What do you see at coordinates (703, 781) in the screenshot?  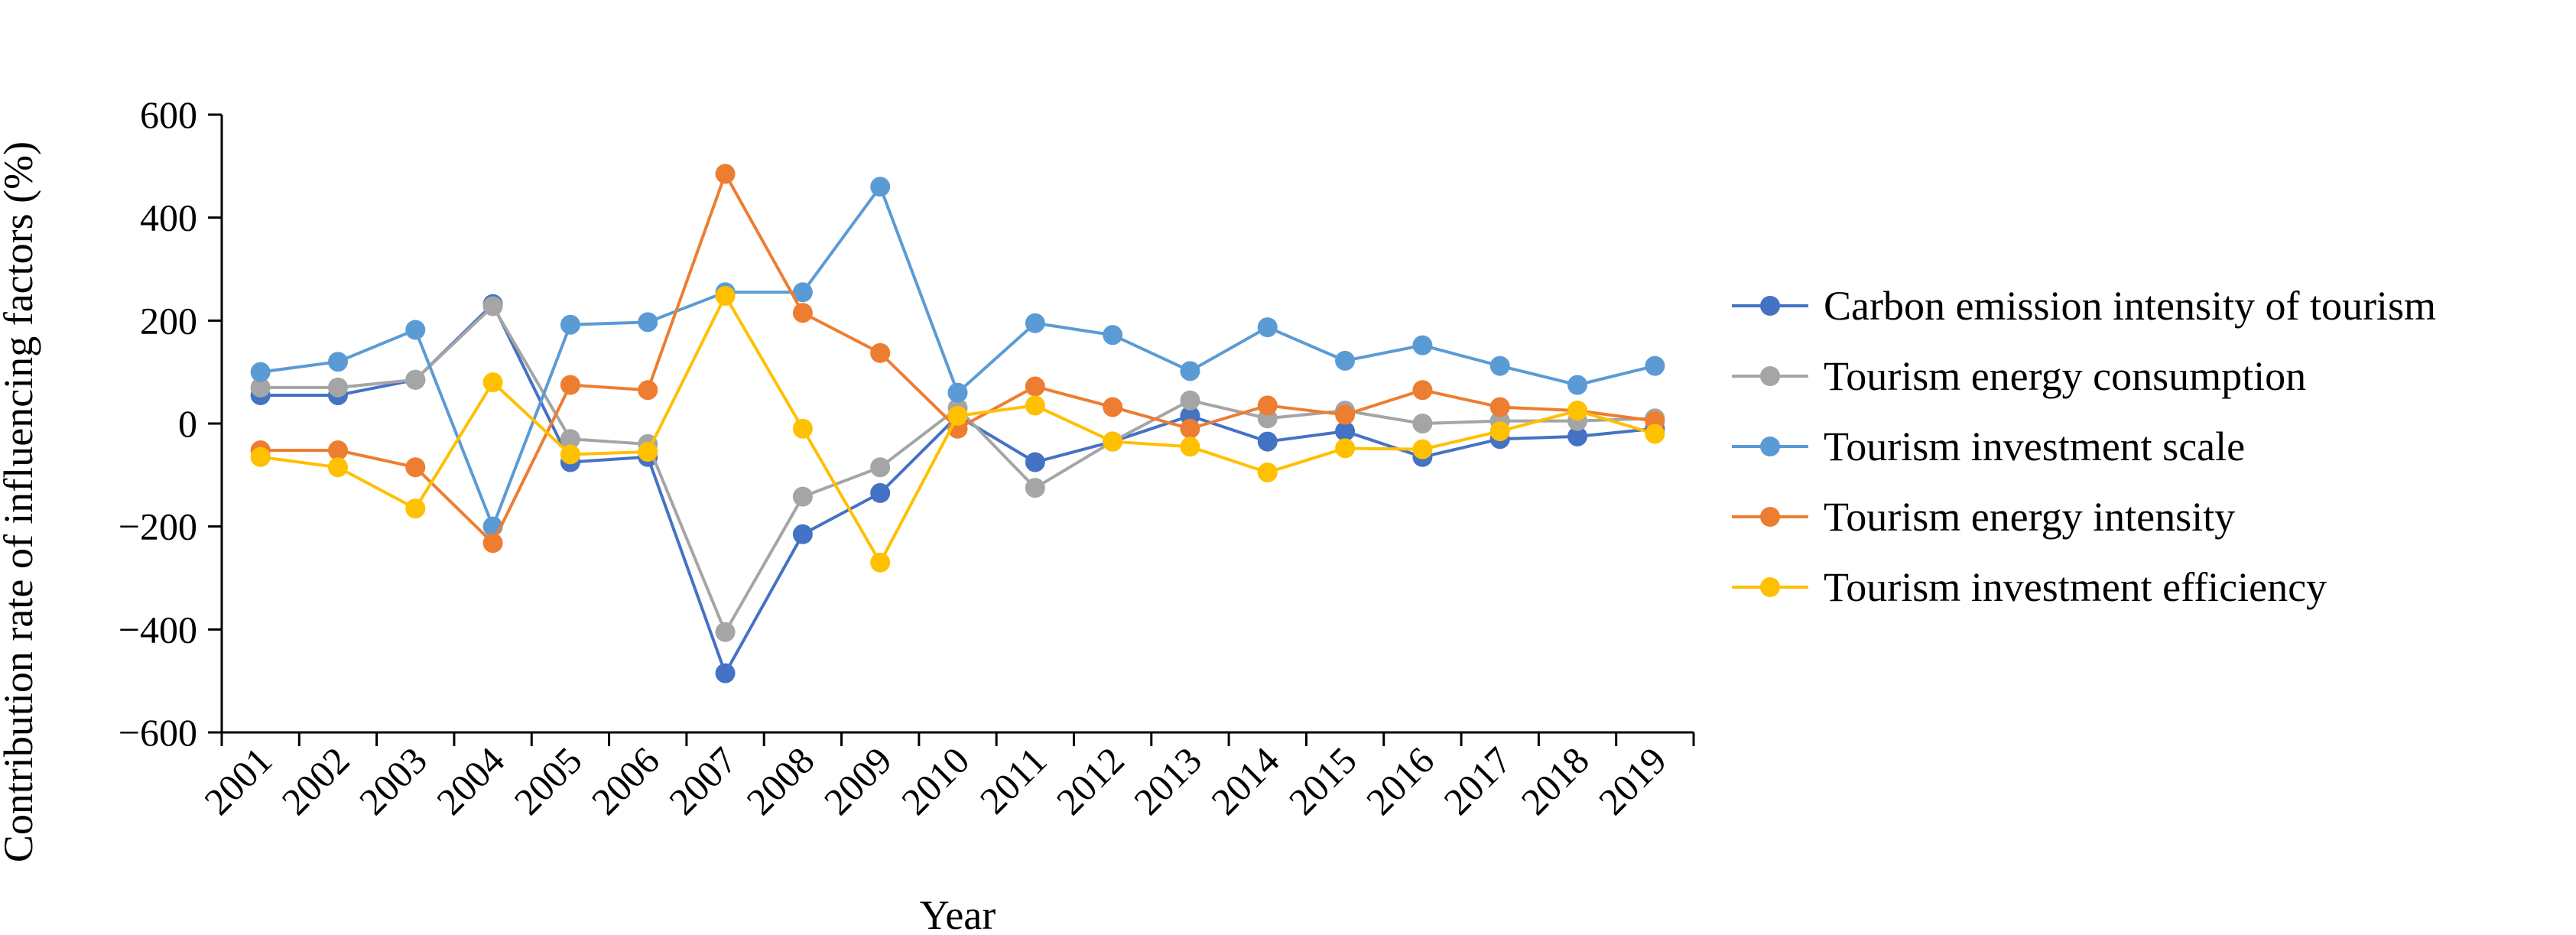 I see `x-tick-label: 2007` at bounding box center [703, 781].